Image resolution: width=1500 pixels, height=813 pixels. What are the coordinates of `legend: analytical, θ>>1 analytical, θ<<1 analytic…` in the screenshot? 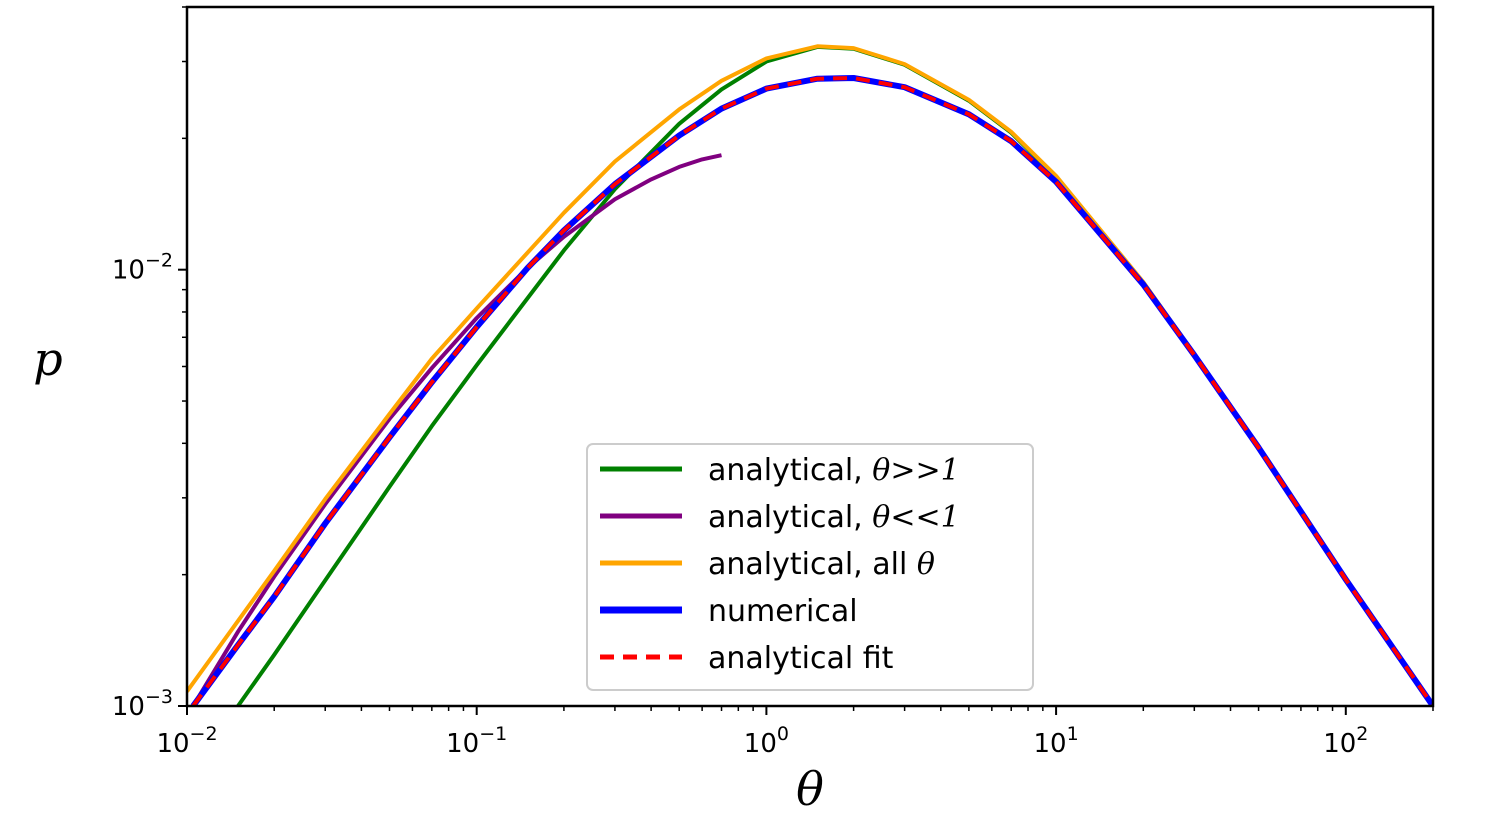 It's located at (810, 567).